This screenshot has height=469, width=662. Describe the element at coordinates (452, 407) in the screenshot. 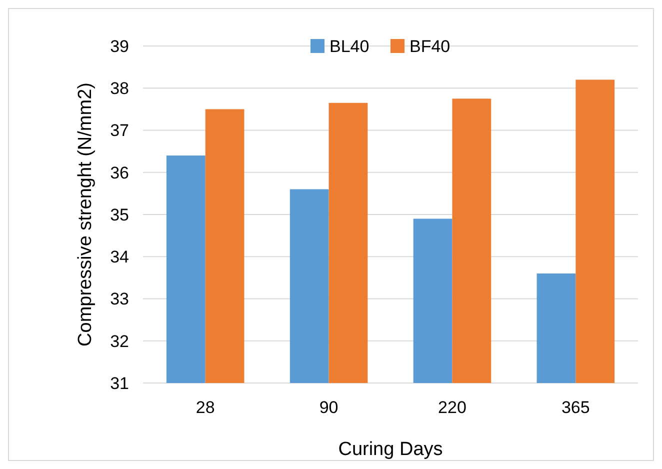

I see `x-tick-label: 220` at that location.